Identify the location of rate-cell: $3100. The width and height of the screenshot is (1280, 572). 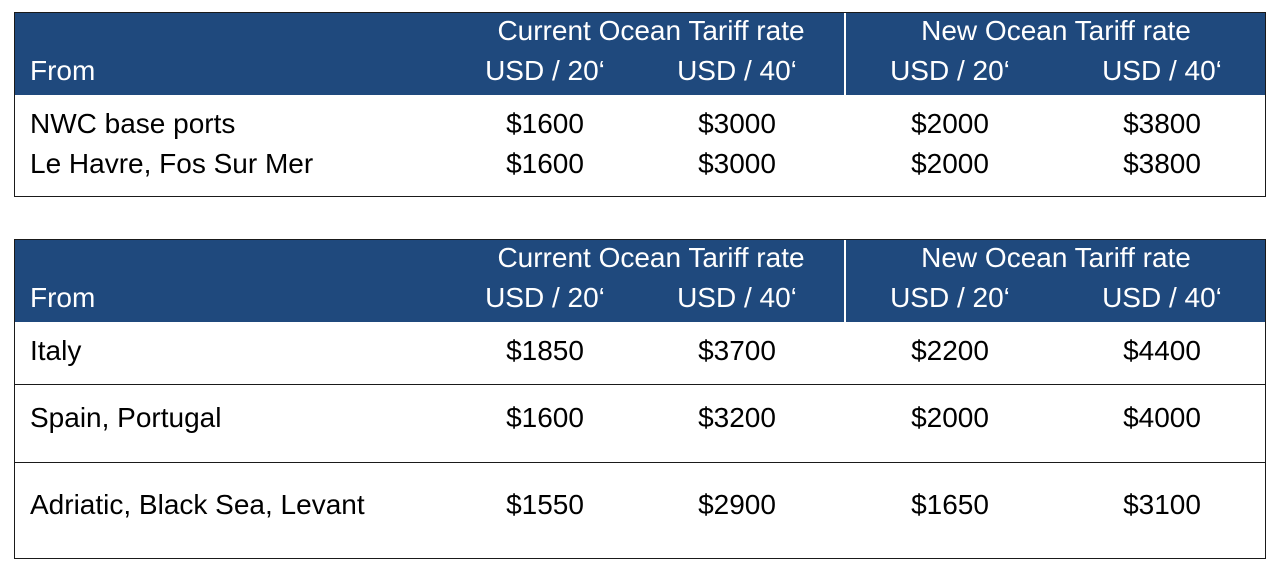
(1162, 504).